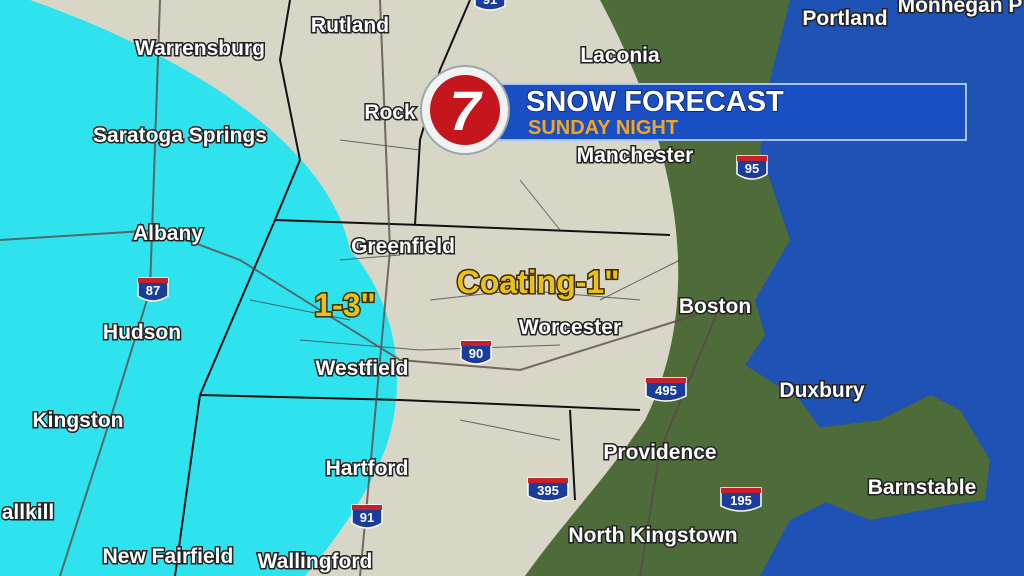 Image resolution: width=1024 pixels, height=576 pixels. Describe the element at coordinates (28, 512) in the screenshot. I see `city-label: allkill` at that location.